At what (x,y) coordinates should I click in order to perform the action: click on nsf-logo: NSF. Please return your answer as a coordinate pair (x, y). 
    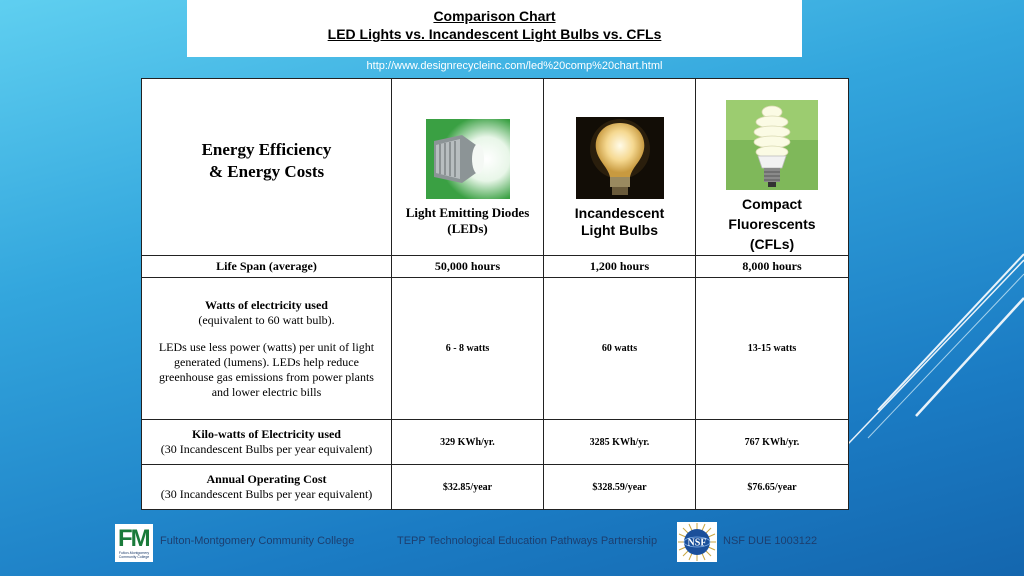
    Looking at the image, I should click on (697, 542).